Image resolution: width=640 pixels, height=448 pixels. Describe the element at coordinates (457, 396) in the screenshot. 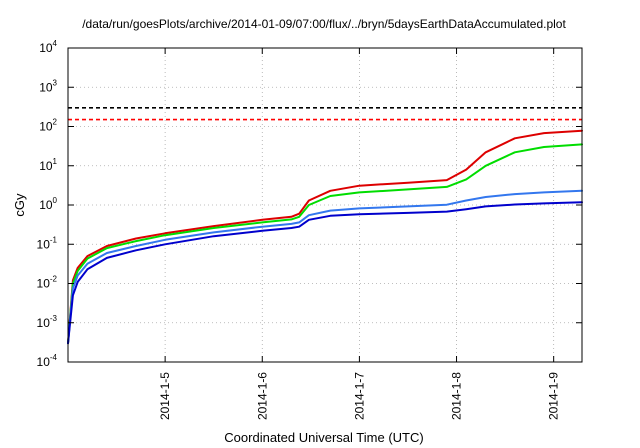

I see `x-tick-label: 2014-1-8` at that location.